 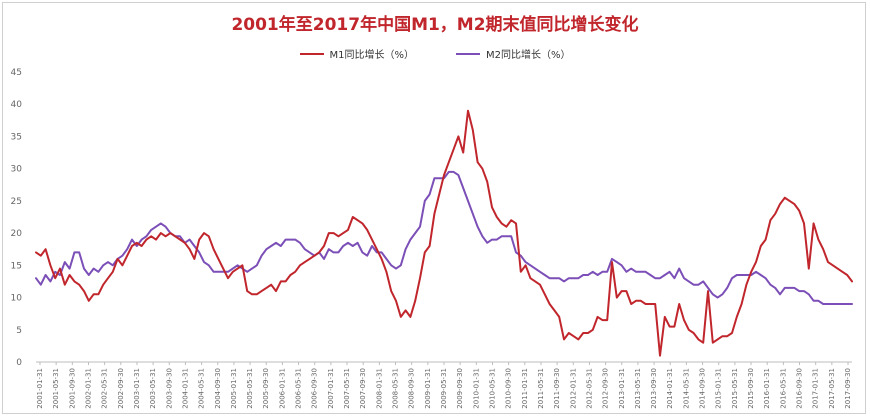 What do you see at coordinates (751, 388) in the screenshot?
I see `x-tick-label: 2015-09-30` at bounding box center [751, 388].